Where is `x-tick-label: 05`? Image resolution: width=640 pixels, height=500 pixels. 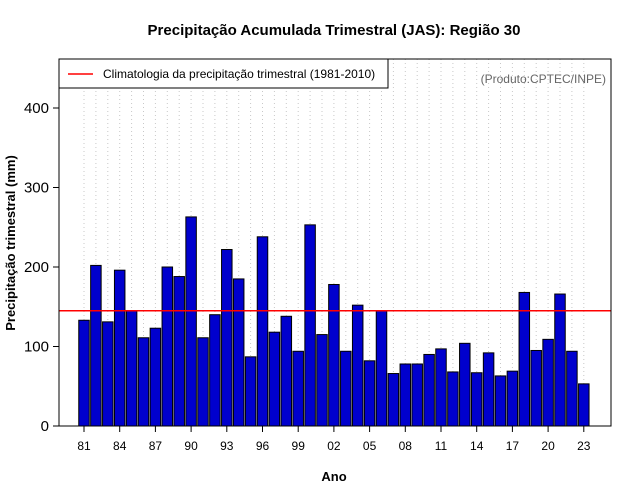 x-tick-label: 05 is located at coordinates (370, 446).